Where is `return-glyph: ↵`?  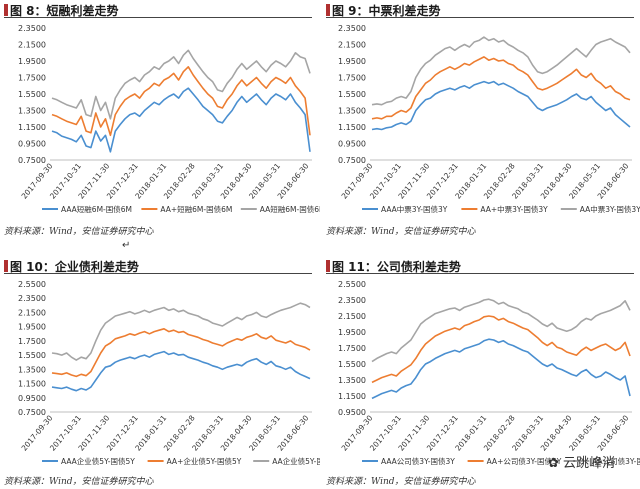 return-glyph: ↵ is located at coordinates (126, 245).